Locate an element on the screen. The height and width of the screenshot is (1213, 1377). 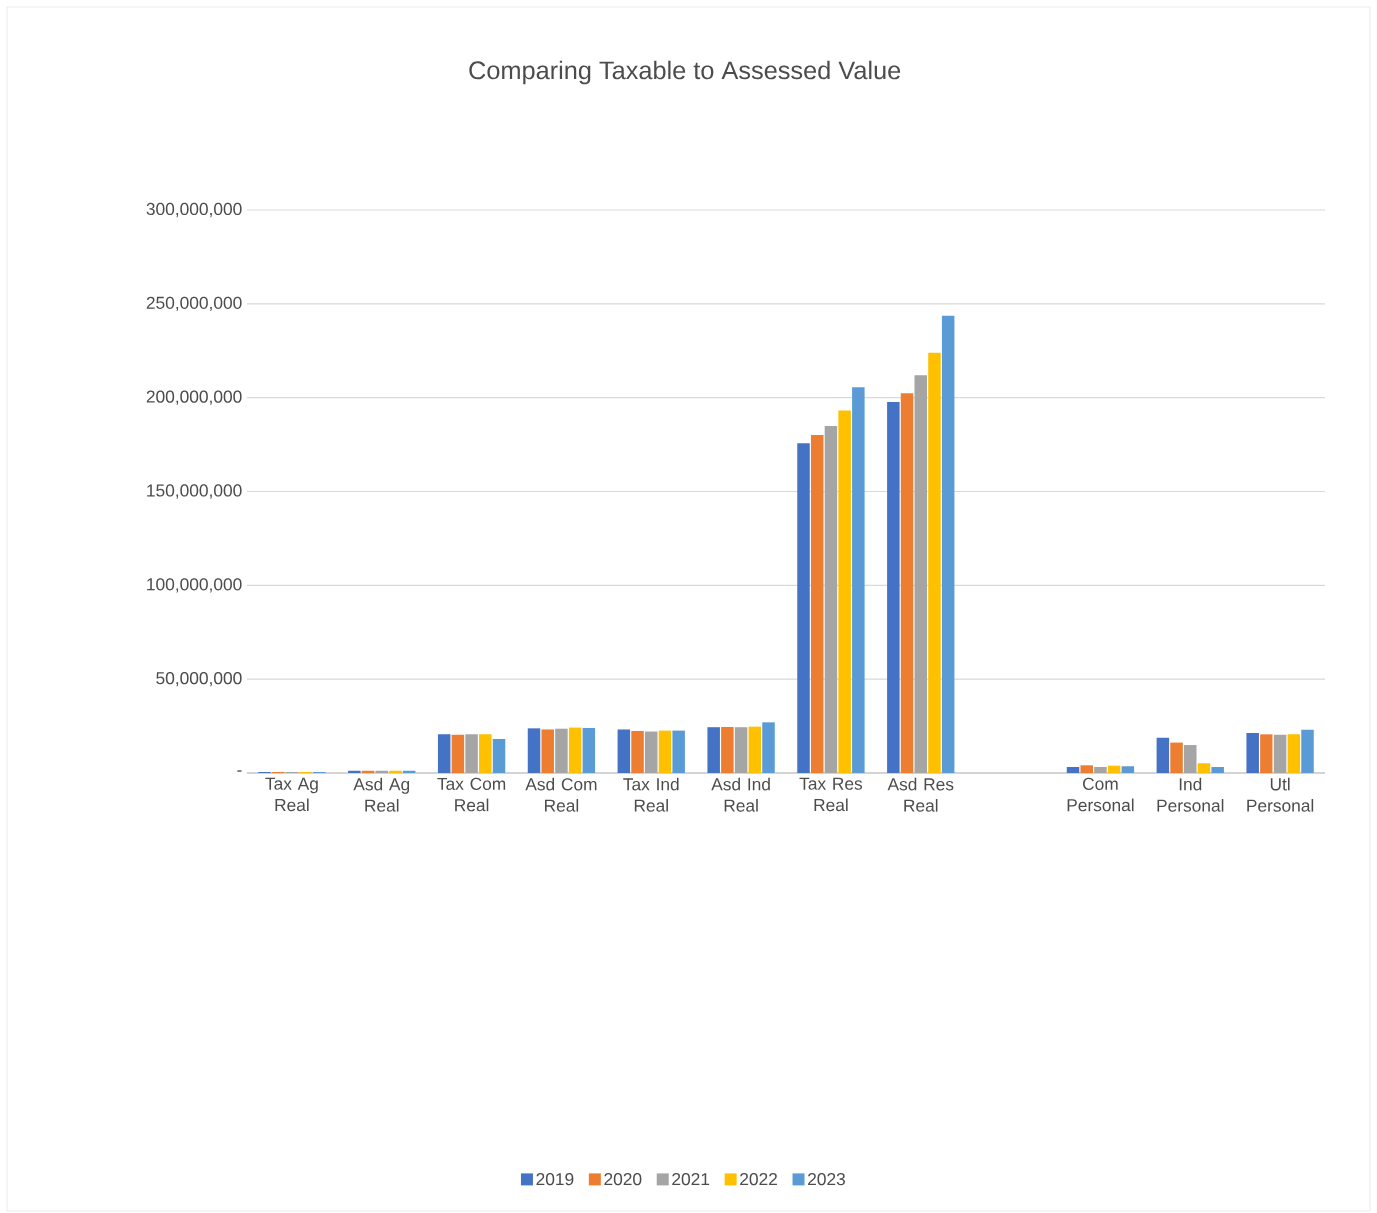
x-tick-label: Utl Personal is located at coordinates (1280, 794).